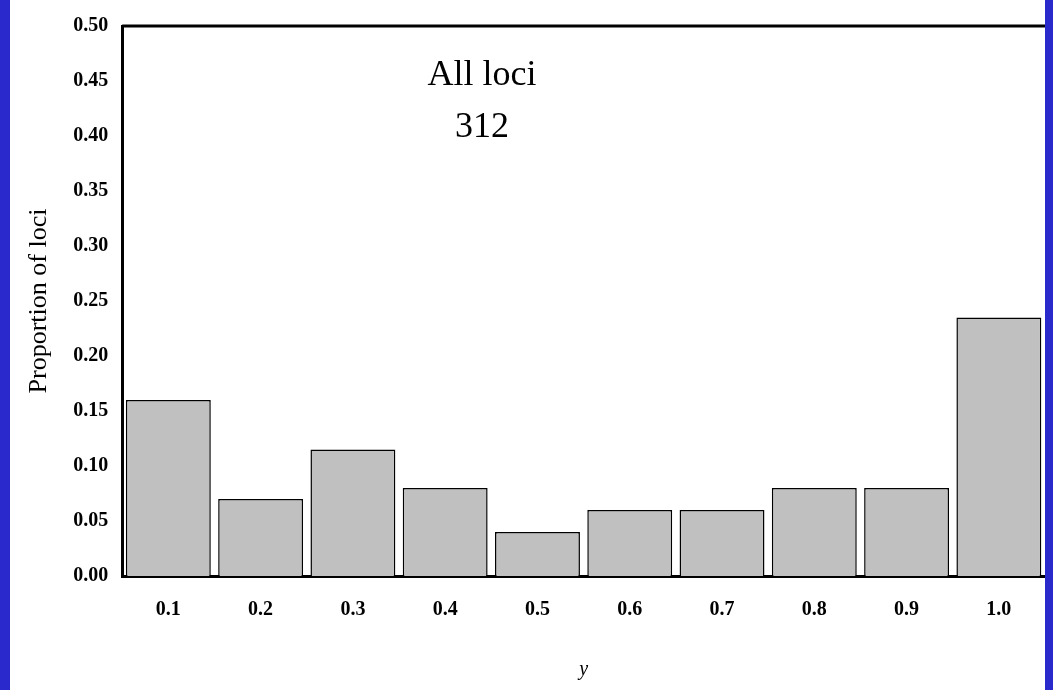 The height and width of the screenshot is (690, 1053). Describe the element at coordinates (537, 608) in the screenshot. I see `x-tick-label: 0.5` at that location.